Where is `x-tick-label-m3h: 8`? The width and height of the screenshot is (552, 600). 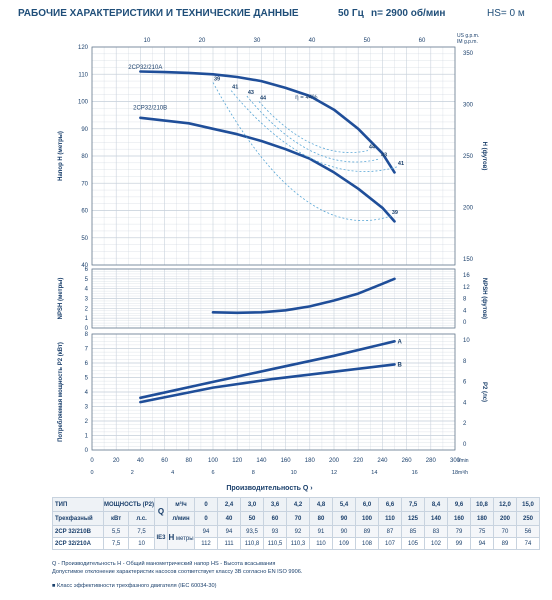
x-tick-label-m3h: 8 is located at coordinates (253, 473).